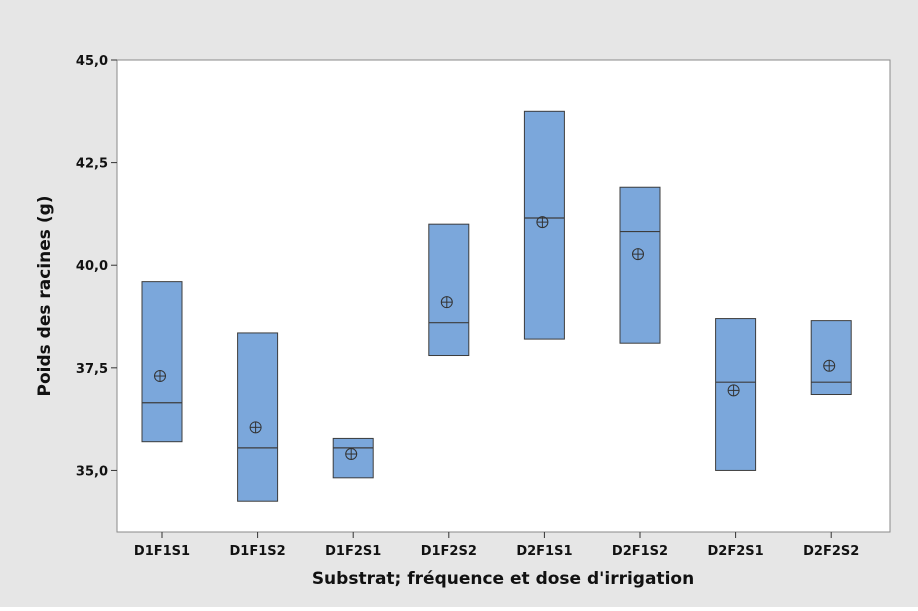  Describe the element at coordinates (449, 551) in the screenshot. I see `x-tick-label: D1F2S2` at that location.